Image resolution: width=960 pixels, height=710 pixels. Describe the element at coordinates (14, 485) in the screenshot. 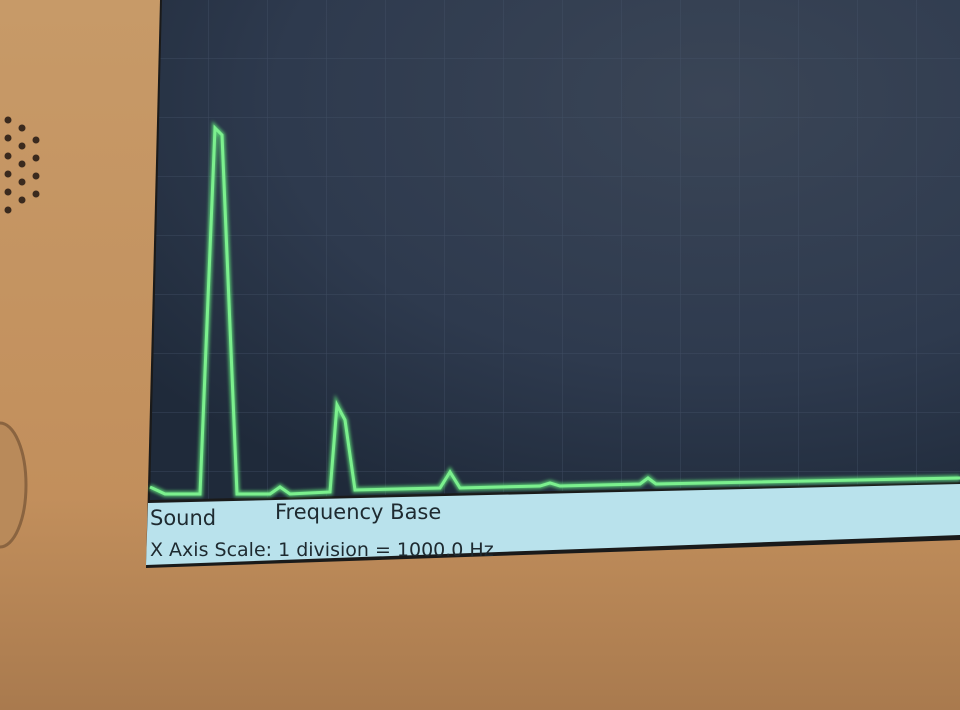

I see `side-button` at that location.